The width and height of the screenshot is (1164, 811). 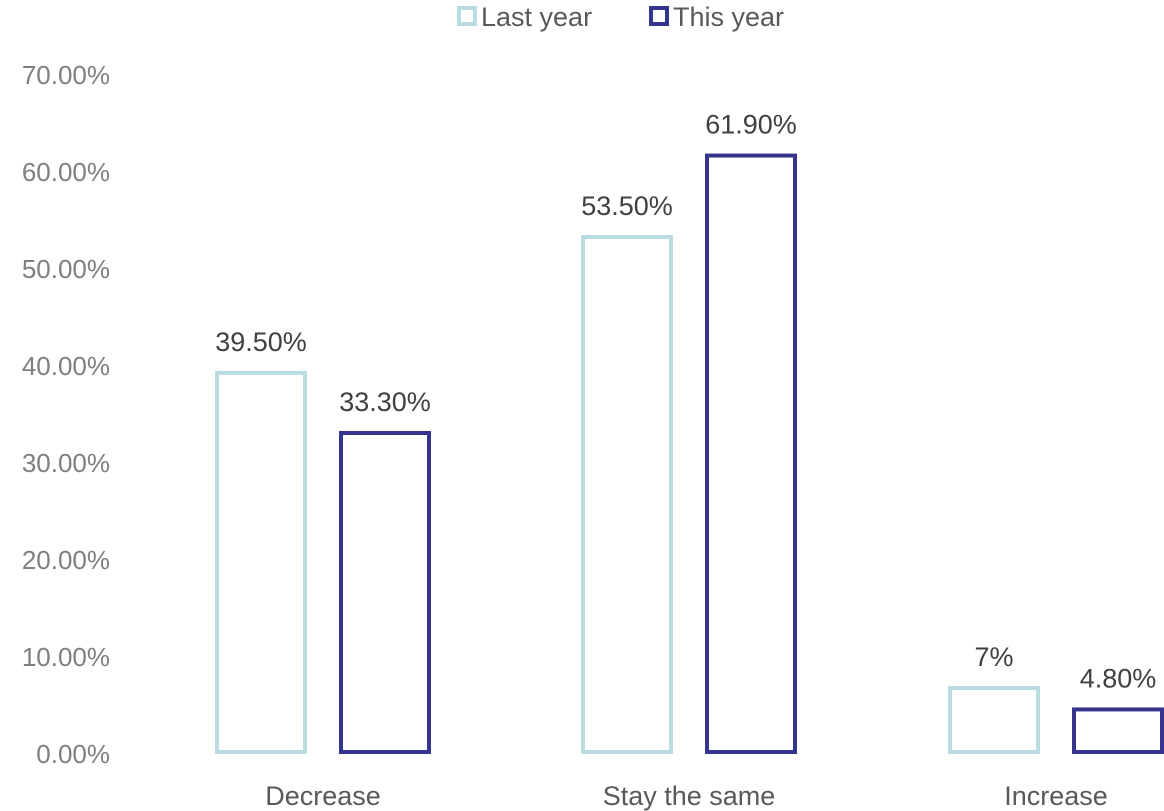 I want to click on legend-label: This year, so click(x=728, y=17).